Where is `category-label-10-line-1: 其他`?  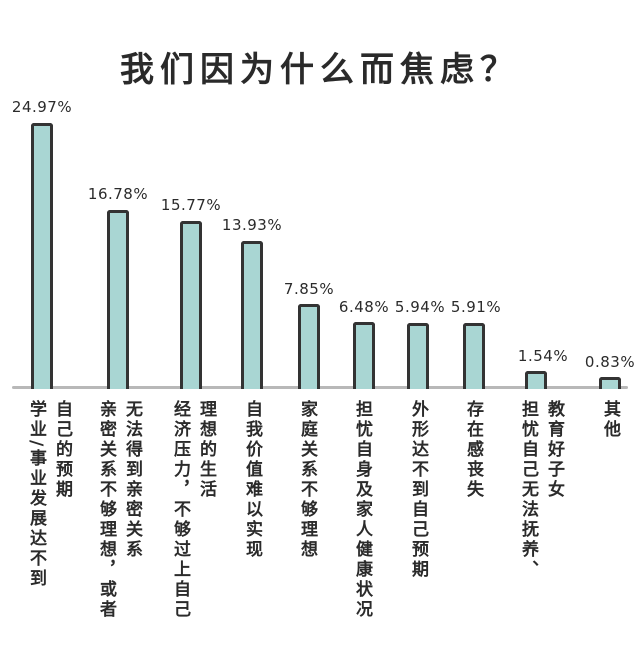 category-label-10-line-1: 其他 is located at coordinates (610, 420).